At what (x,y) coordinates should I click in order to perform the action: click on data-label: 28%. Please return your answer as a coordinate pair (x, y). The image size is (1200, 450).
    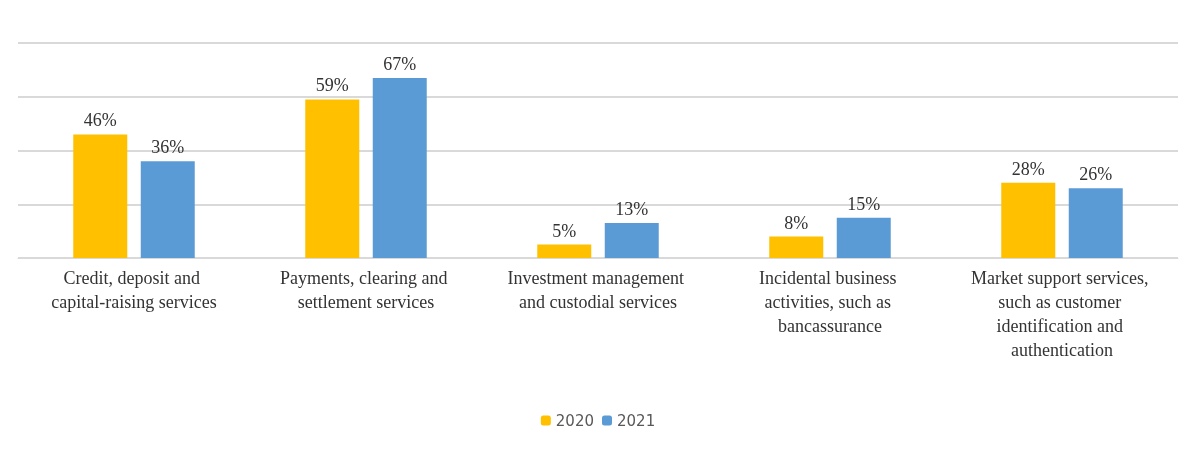
    Looking at the image, I should click on (1028, 168).